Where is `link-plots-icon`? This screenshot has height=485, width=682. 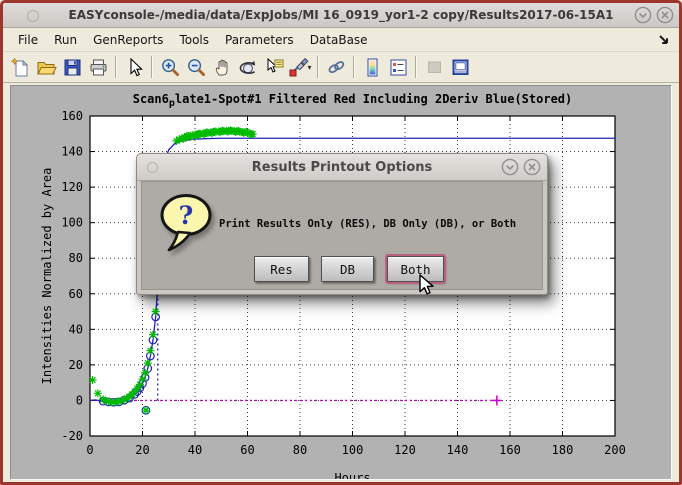 link-plots-icon is located at coordinates (336, 66).